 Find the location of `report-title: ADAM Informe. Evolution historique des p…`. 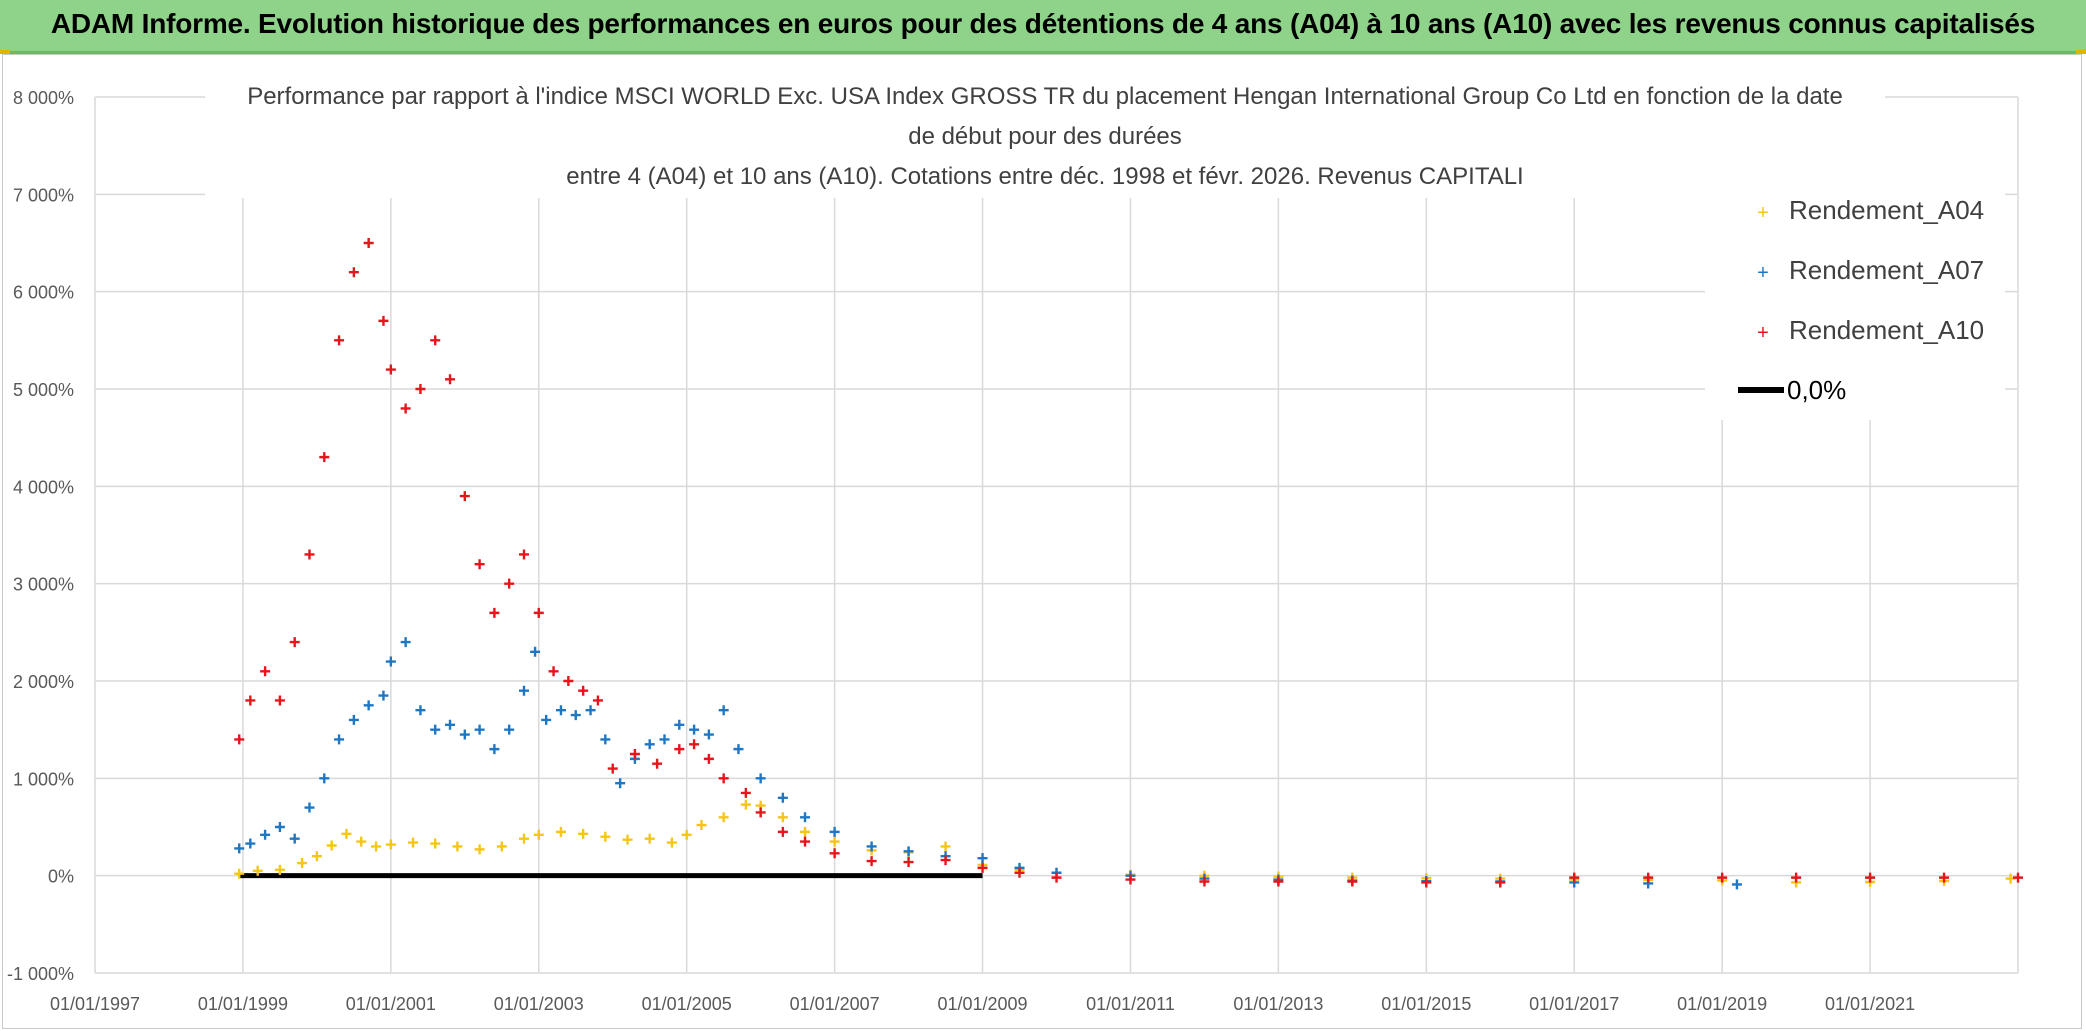

report-title: ADAM Informe. Evolution historique des p… is located at coordinates (1043, 23).